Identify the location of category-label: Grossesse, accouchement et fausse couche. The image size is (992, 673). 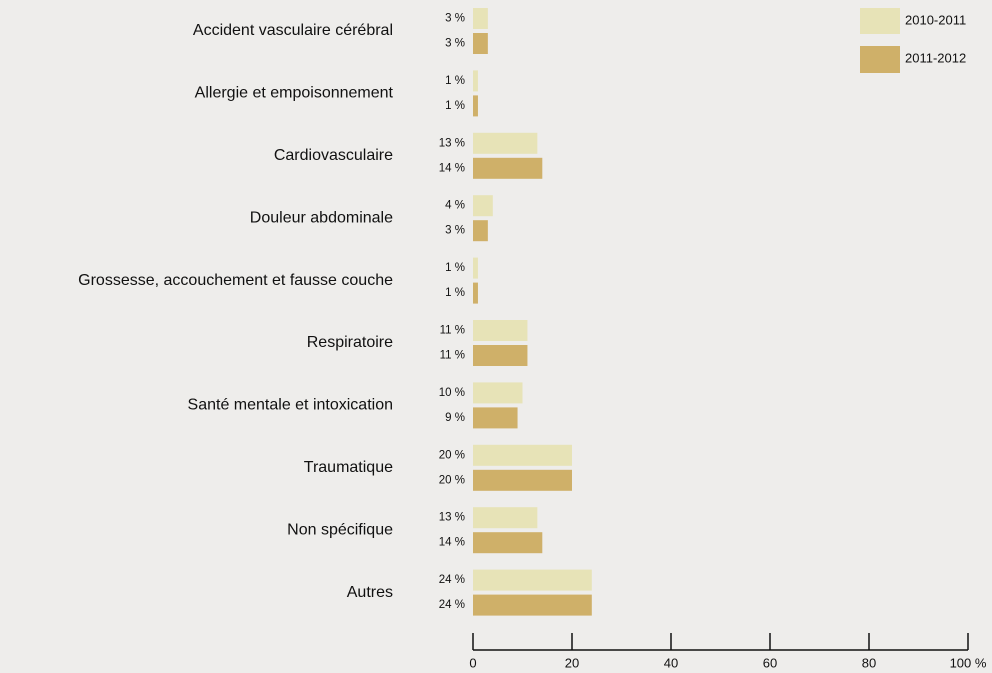
(235, 280).